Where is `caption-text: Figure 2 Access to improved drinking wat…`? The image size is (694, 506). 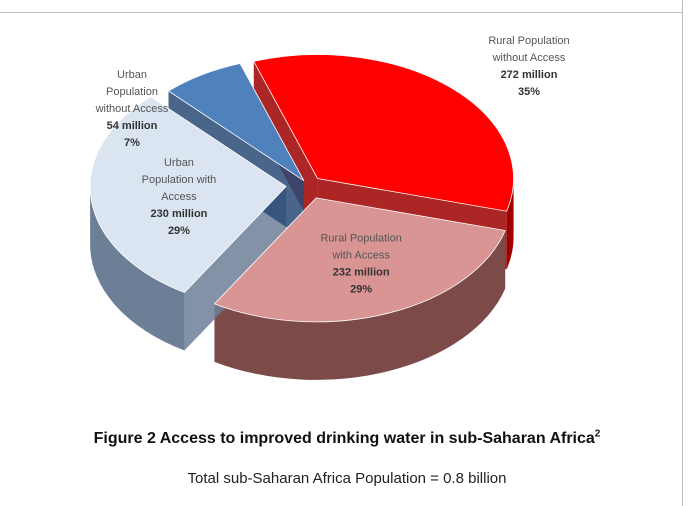
caption-text: Figure 2 Access to improved drinking wat… is located at coordinates (344, 438).